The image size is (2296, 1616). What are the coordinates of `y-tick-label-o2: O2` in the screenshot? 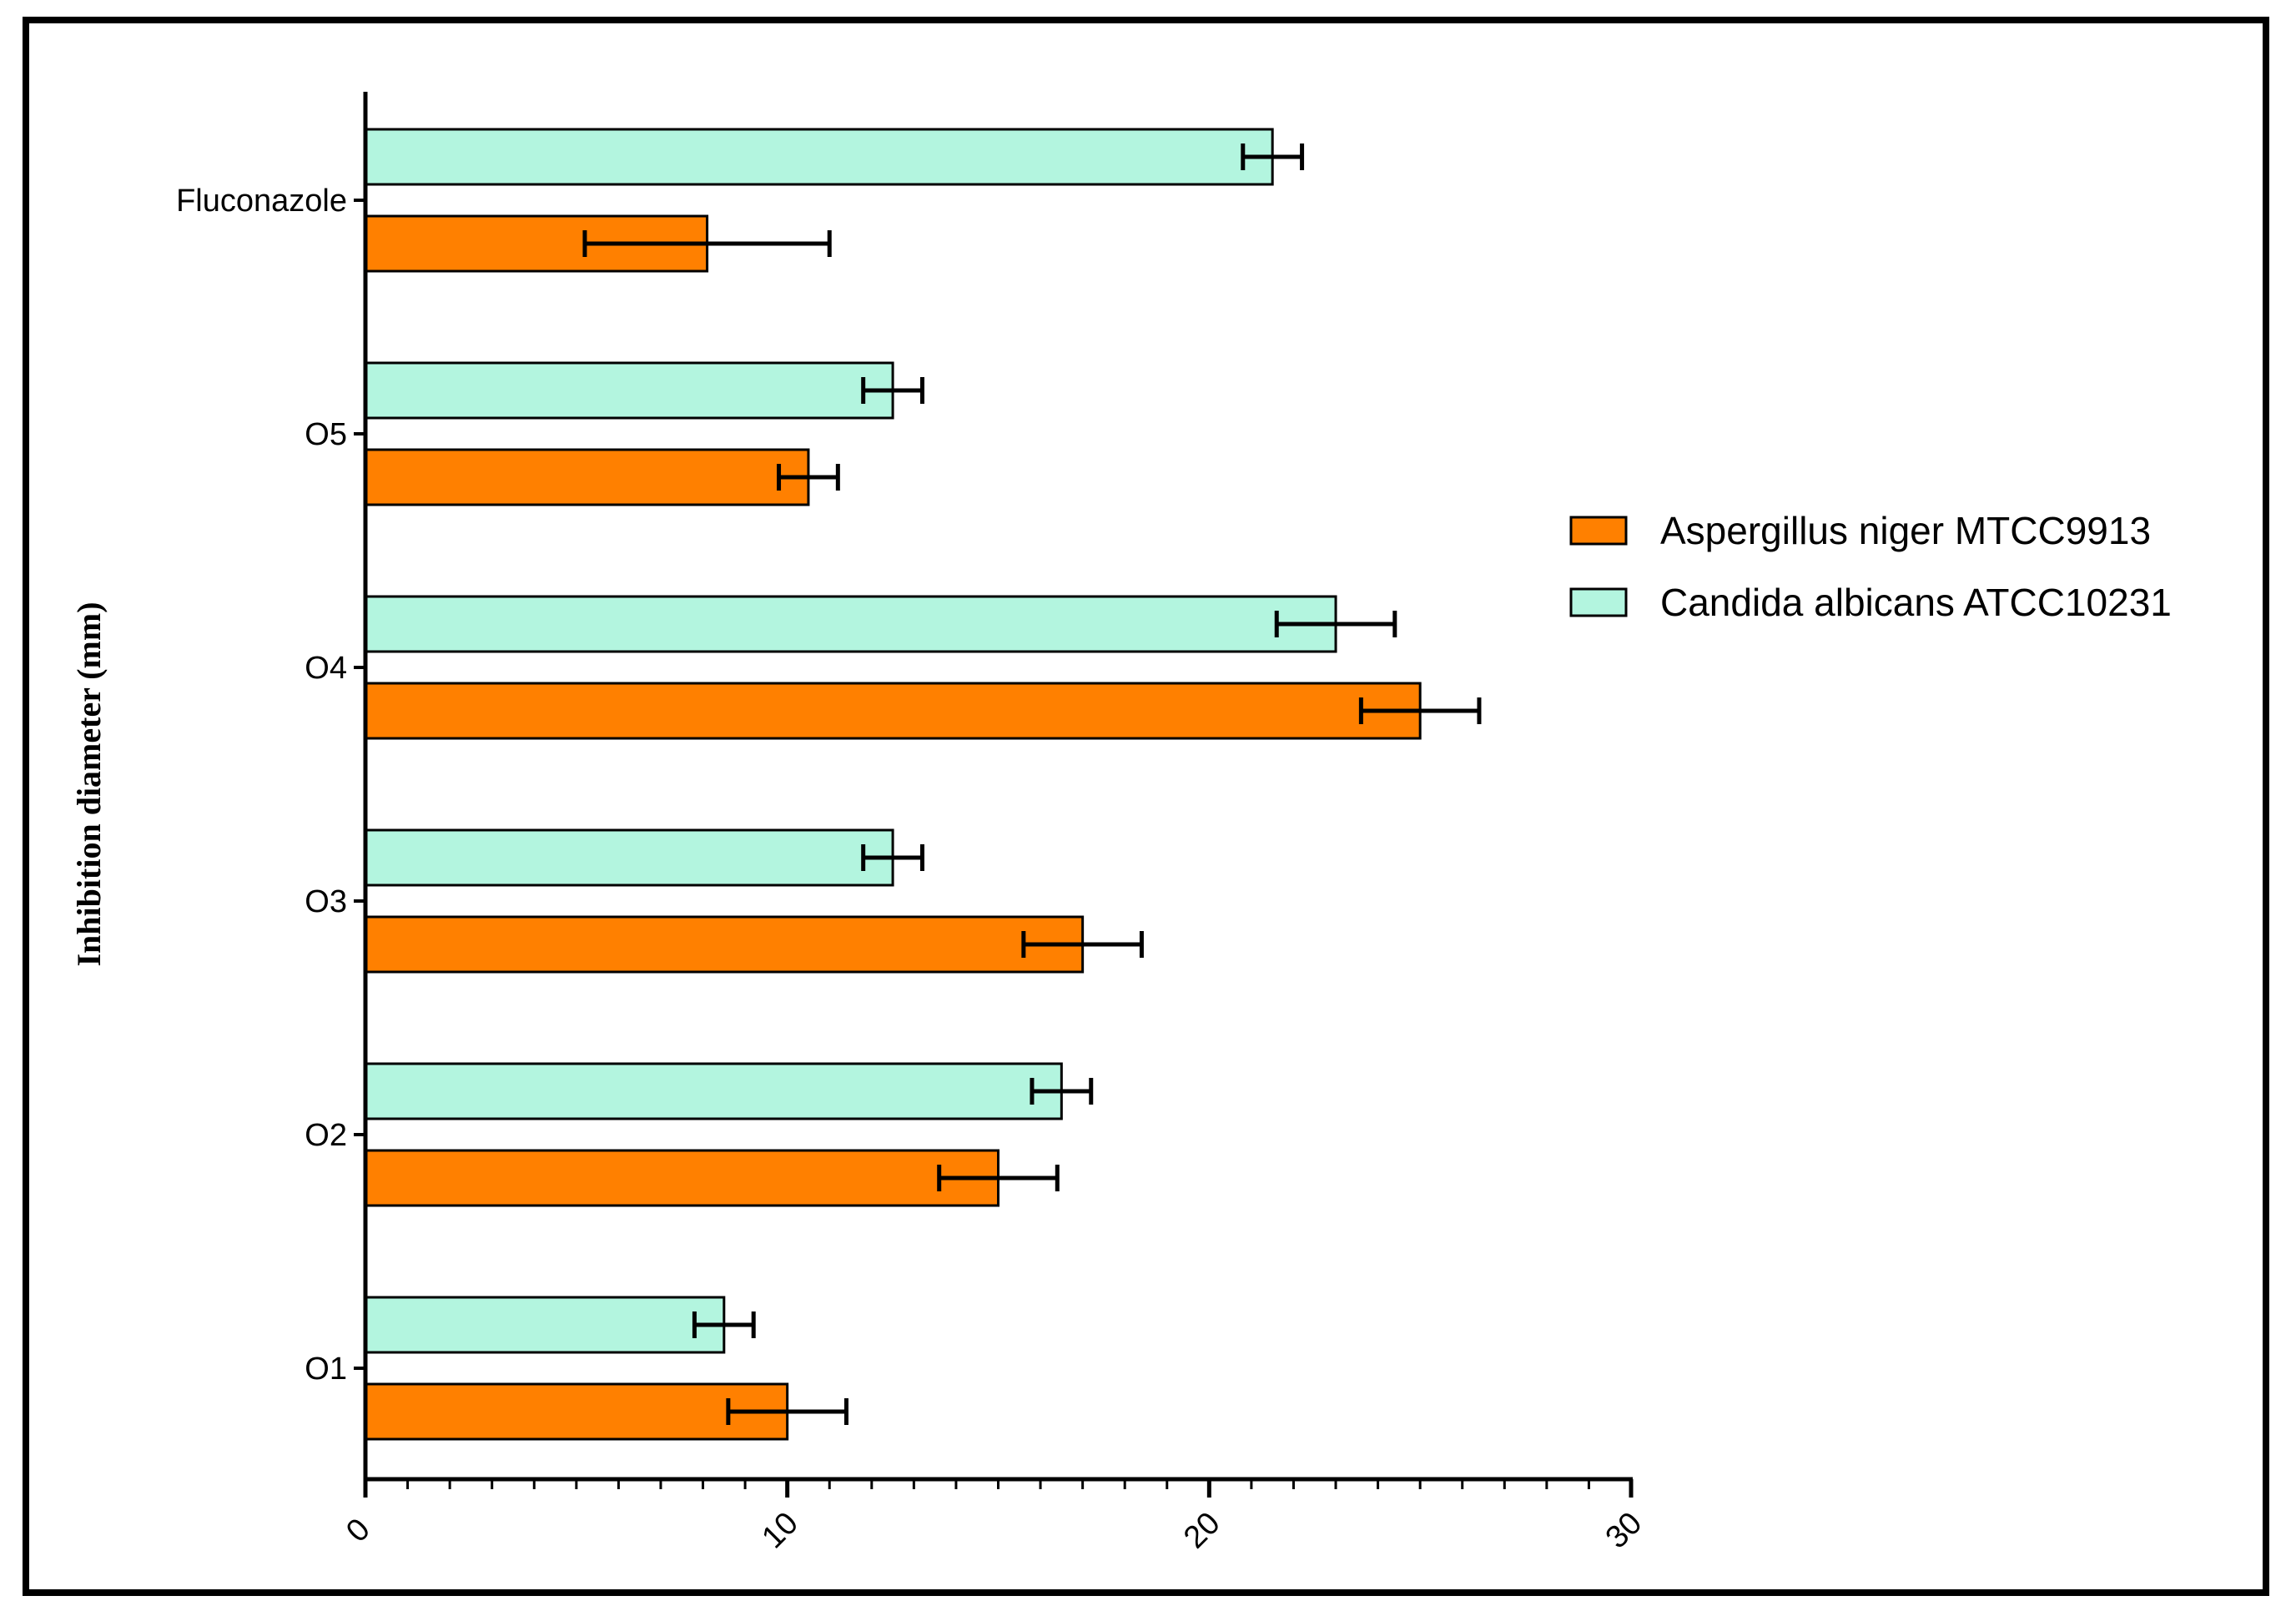 It's located at (326, 1135).